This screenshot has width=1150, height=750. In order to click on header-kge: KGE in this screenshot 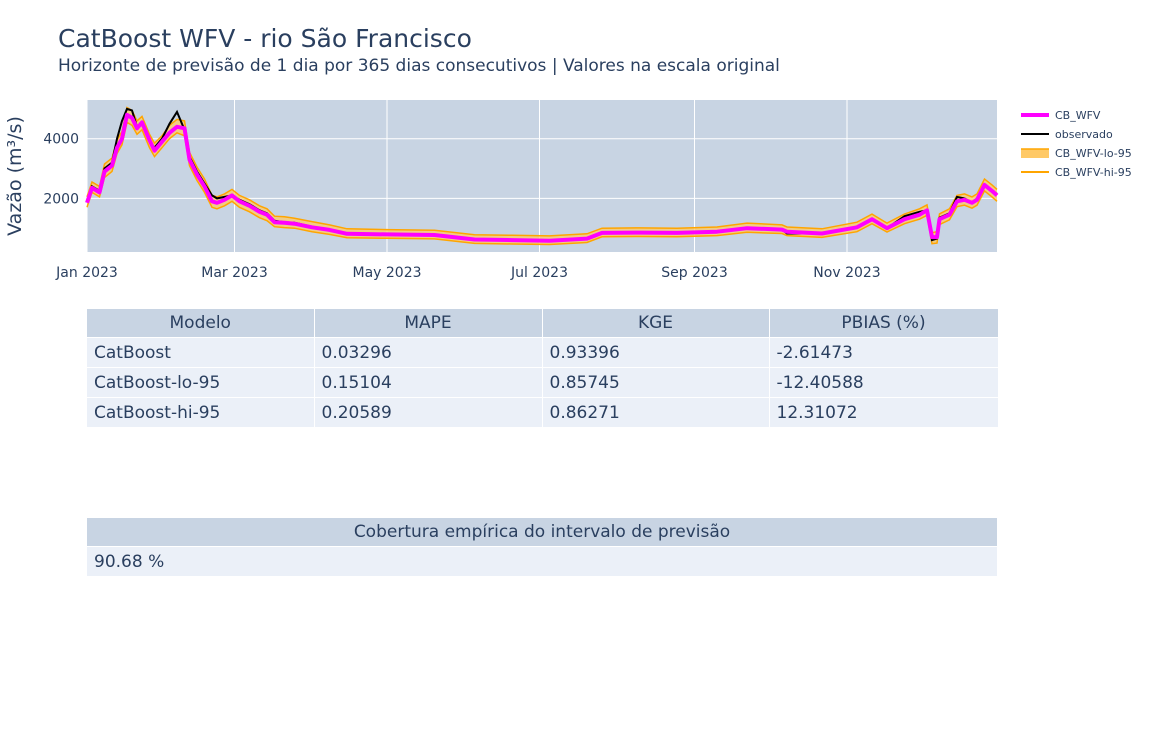, I will do `click(656, 323)`.